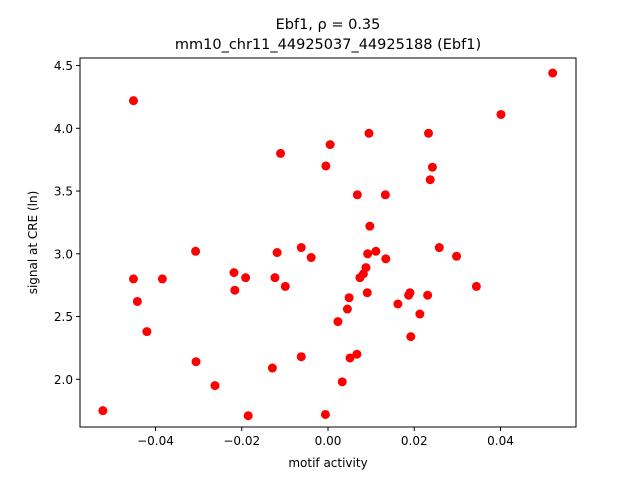  What do you see at coordinates (63, 129) in the screenshot?
I see `y-tick-label: 4.0` at bounding box center [63, 129].